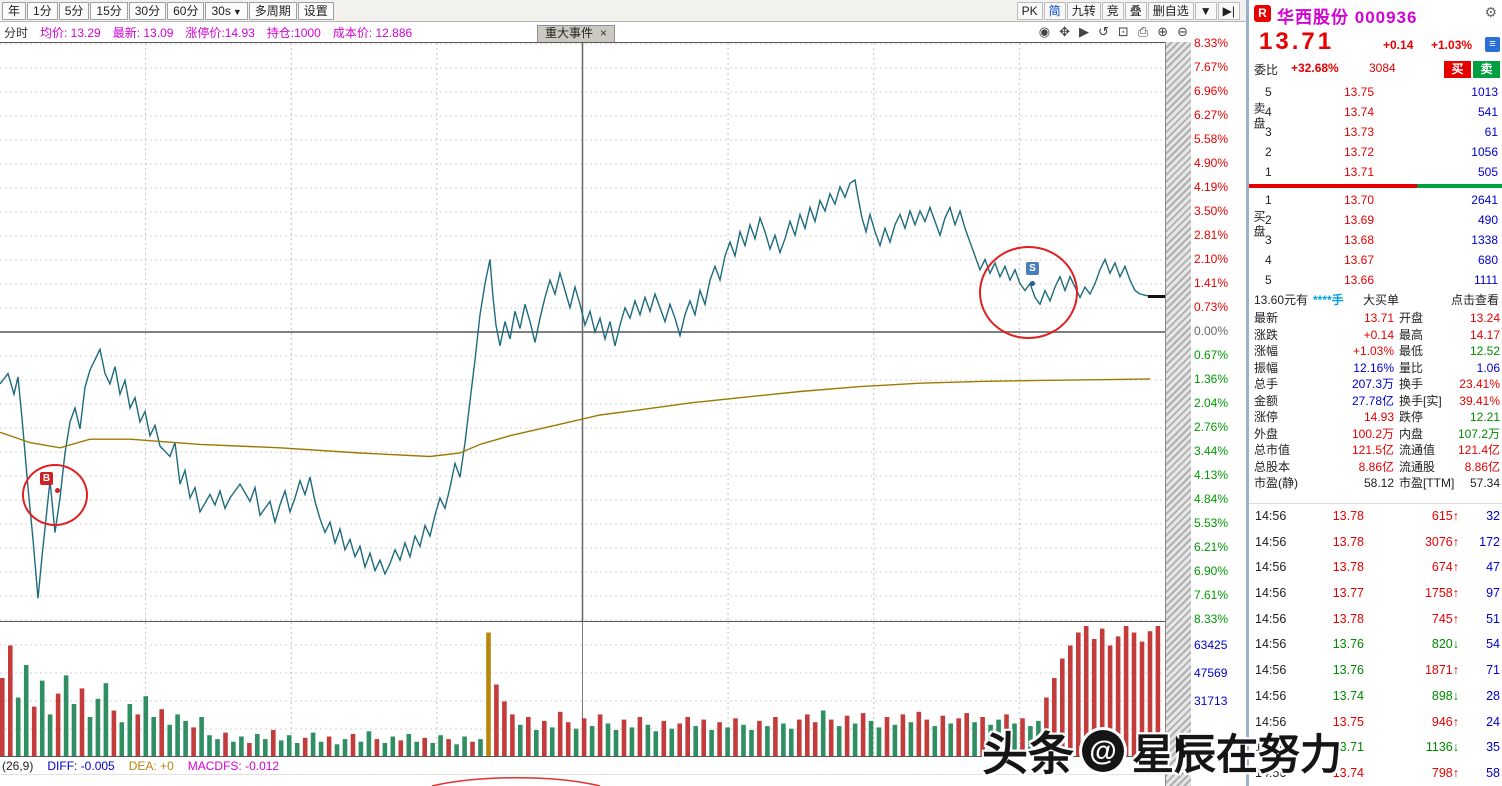 The height and width of the screenshot is (786, 1502). Describe the element at coordinates (1485, 280) in the screenshot. I see `bid-volume: 1111` at that location.